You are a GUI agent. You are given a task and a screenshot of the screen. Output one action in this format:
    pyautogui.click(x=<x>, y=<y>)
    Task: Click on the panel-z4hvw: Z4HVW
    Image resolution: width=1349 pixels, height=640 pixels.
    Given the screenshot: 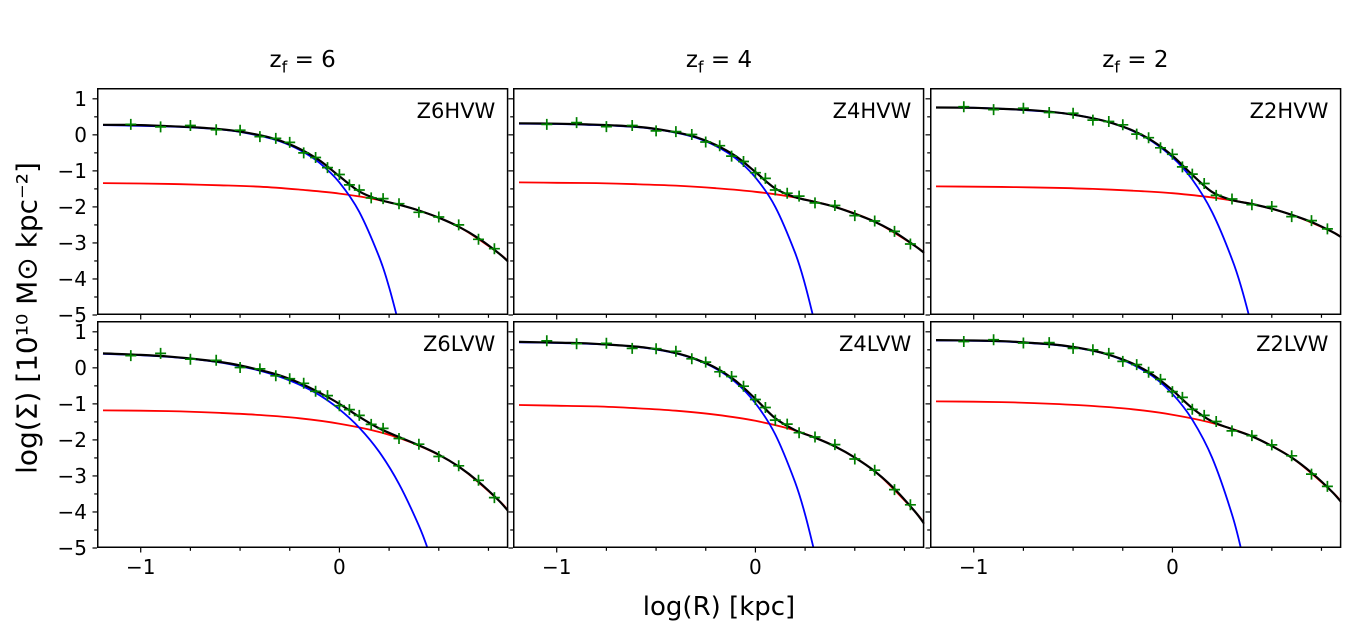 What is the action you would take?
    pyautogui.click(x=716, y=204)
    